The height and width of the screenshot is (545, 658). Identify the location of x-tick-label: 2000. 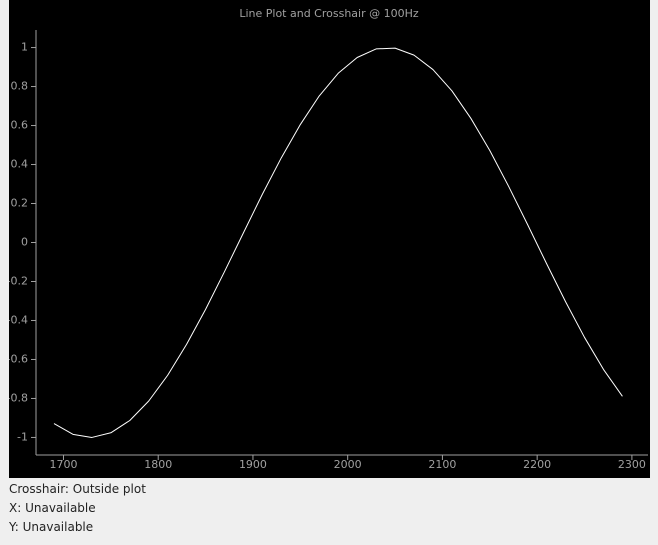
(348, 464).